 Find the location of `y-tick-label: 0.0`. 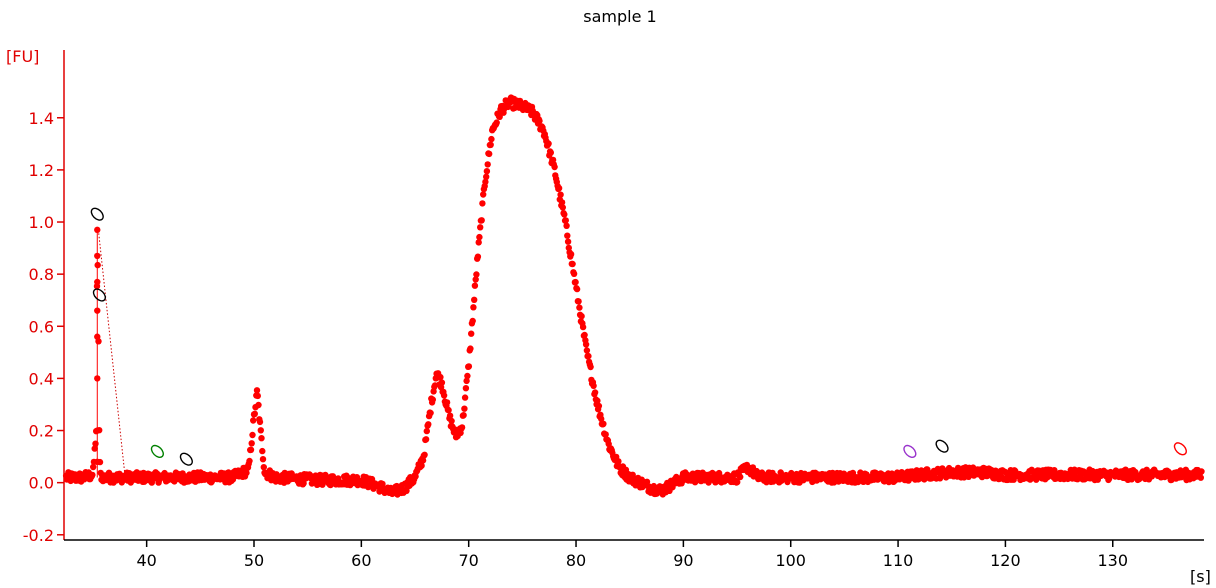

y-tick-label: 0.0 is located at coordinates (41, 483).